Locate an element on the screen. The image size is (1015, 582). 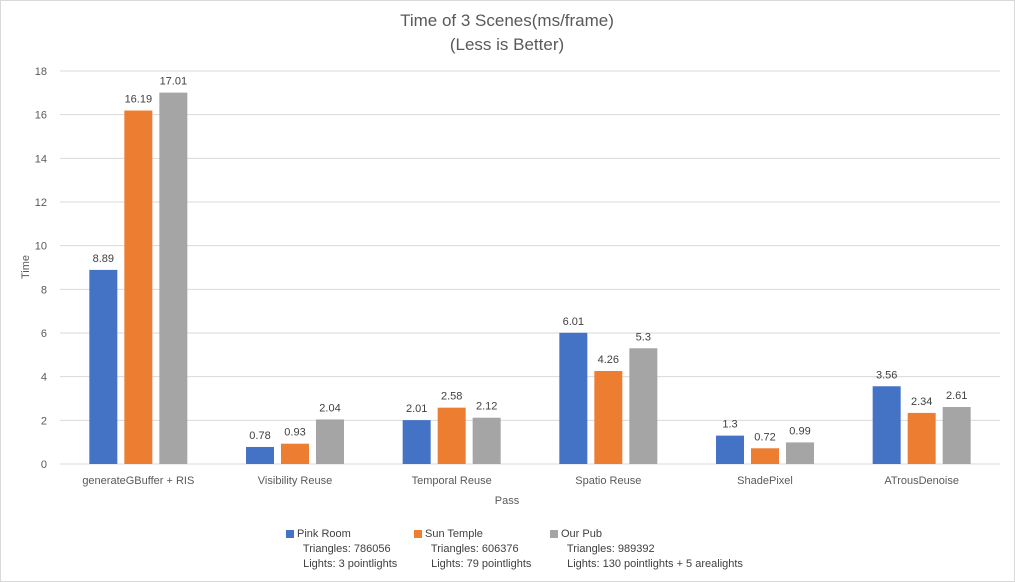
y-tick-label-4: 8 is located at coordinates (44, 290).